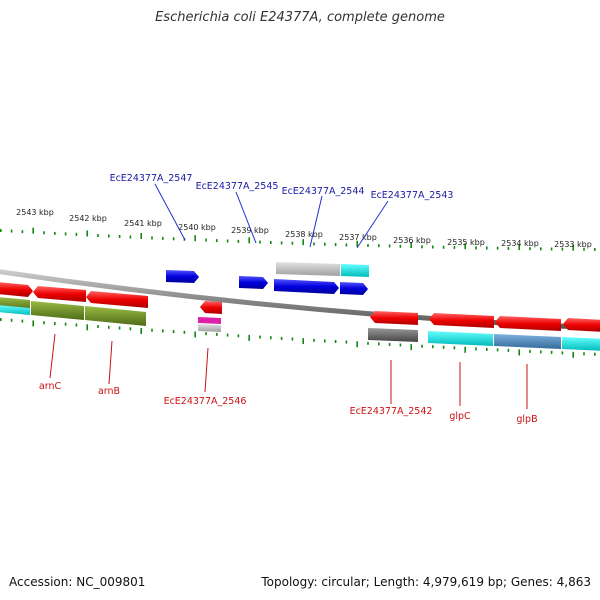  Describe the element at coordinates (109, 391) in the screenshot. I see `callout-label-arnB: arnB` at that location.